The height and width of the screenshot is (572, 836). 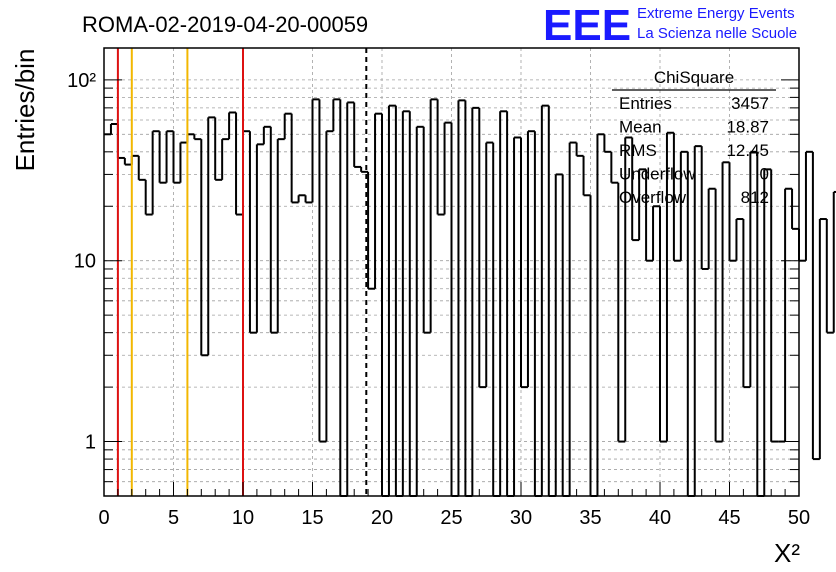 What do you see at coordinates (729, 518) in the screenshot?
I see `x-tick-label: 45` at bounding box center [729, 518].